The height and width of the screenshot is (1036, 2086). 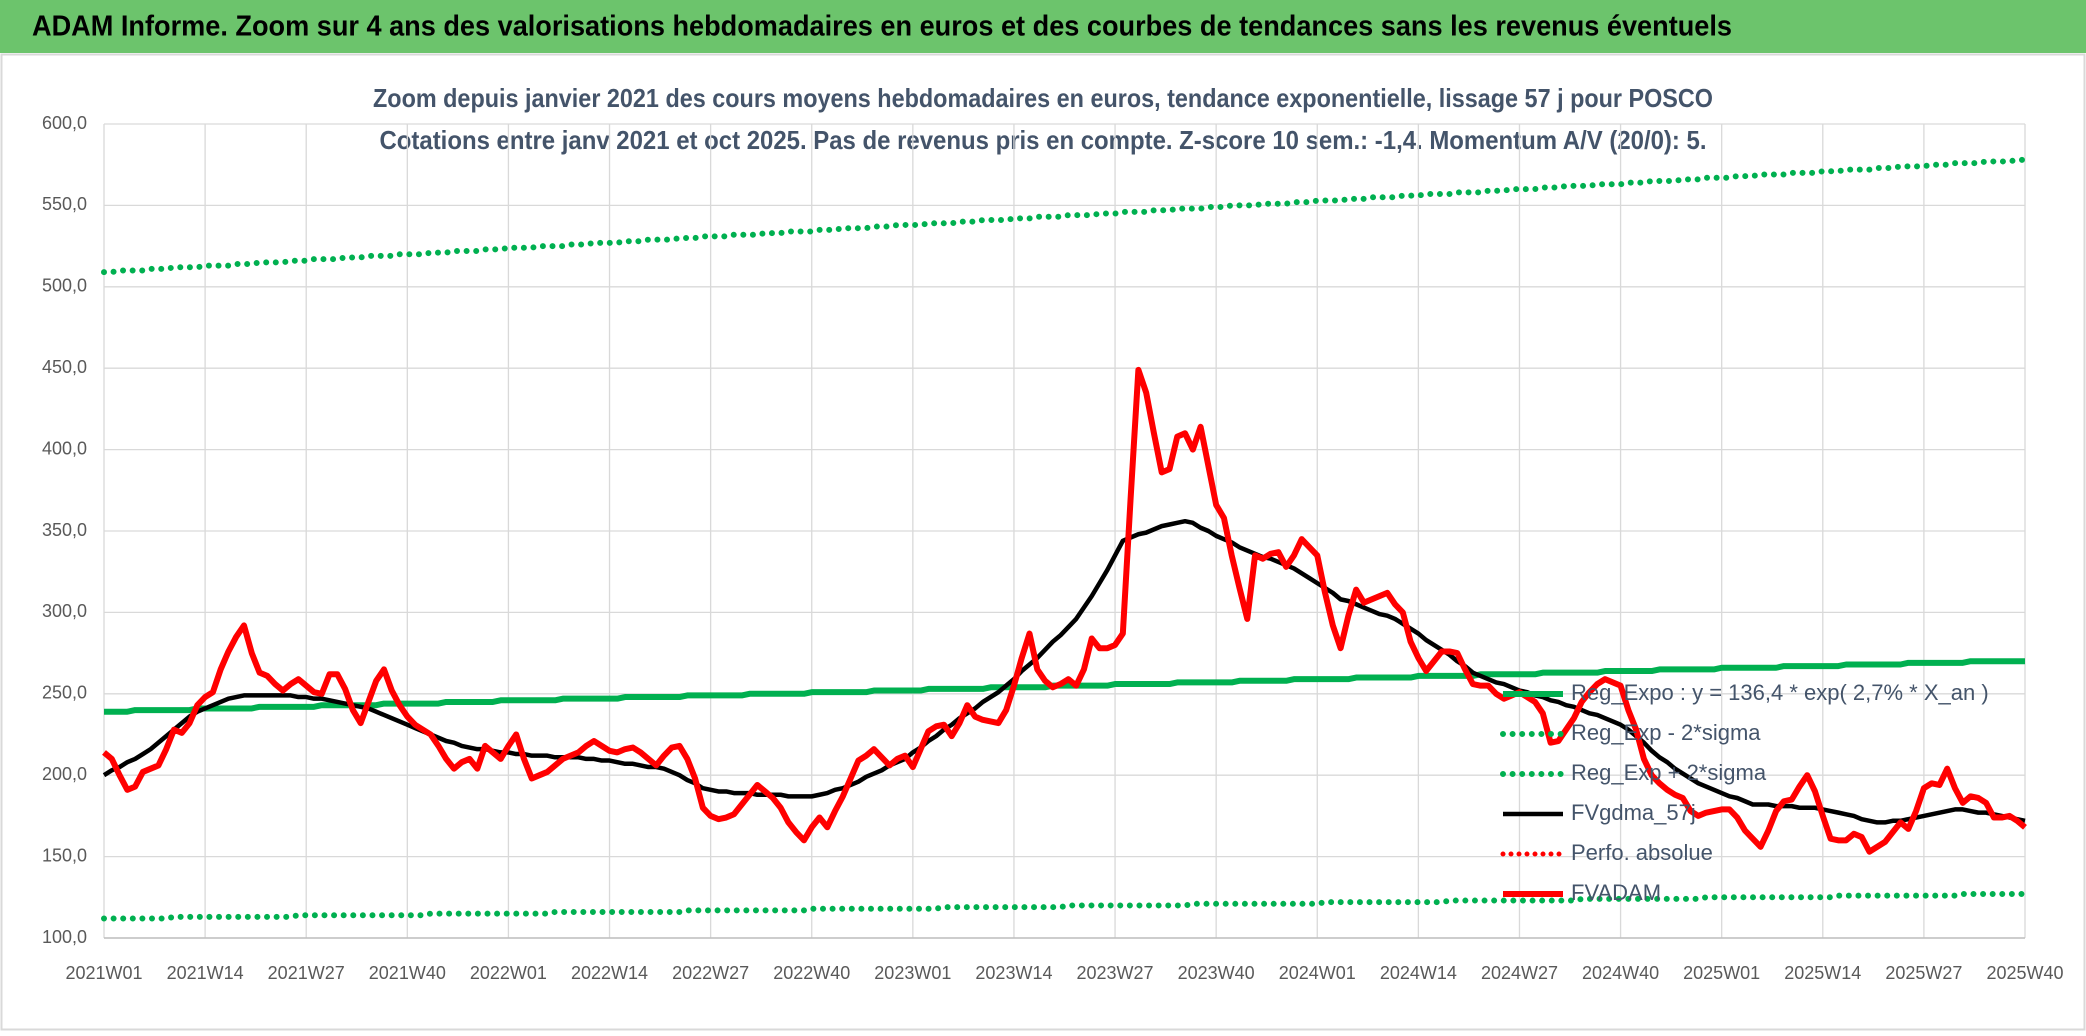 I want to click on x-tick-label: 2024W27, so click(x=1519, y=973).